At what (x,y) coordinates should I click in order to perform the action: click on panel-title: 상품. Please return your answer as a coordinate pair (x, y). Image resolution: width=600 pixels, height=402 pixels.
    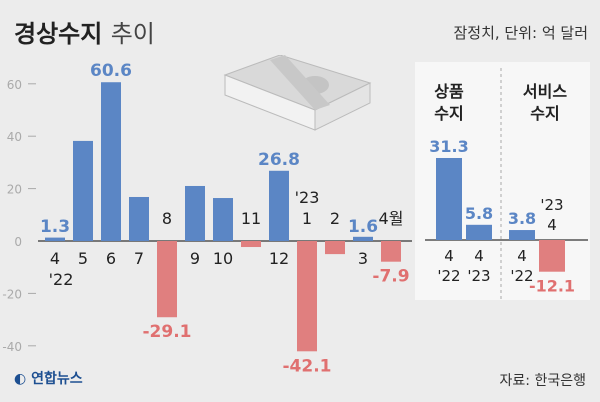
    Looking at the image, I should click on (449, 91).